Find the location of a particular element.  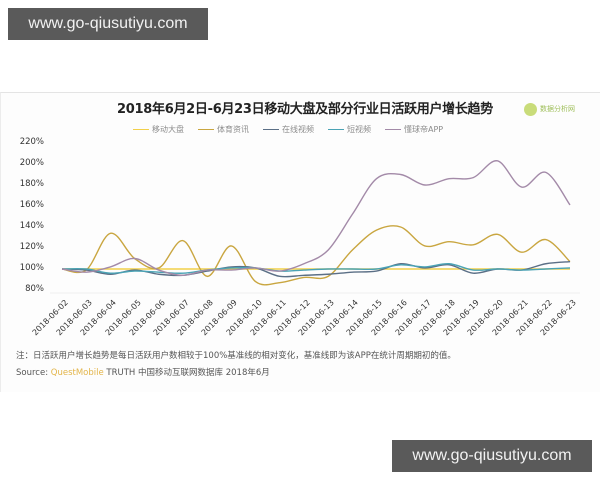

legend-item: 在线视频 is located at coordinates (288, 129).